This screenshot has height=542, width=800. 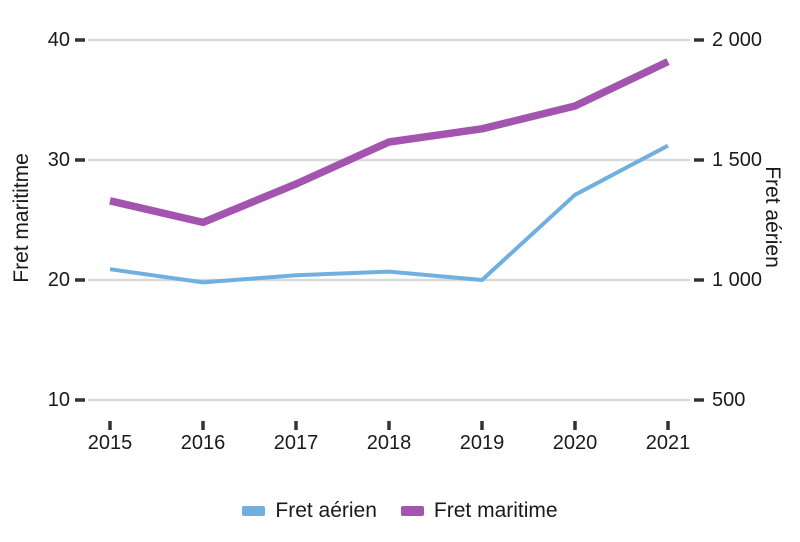 I want to click on legend-label-fret-aerien: Fret aérien, so click(x=326, y=510).